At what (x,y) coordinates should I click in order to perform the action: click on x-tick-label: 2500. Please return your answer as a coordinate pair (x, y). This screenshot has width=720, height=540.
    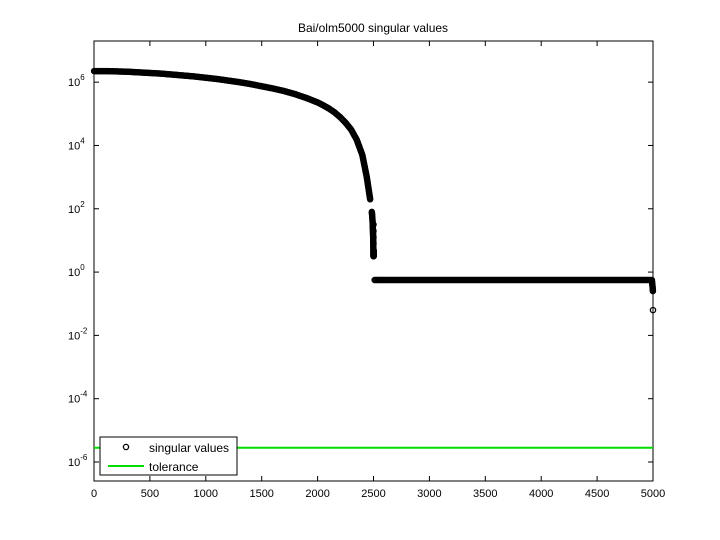
    Looking at the image, I should click on (373, 494).